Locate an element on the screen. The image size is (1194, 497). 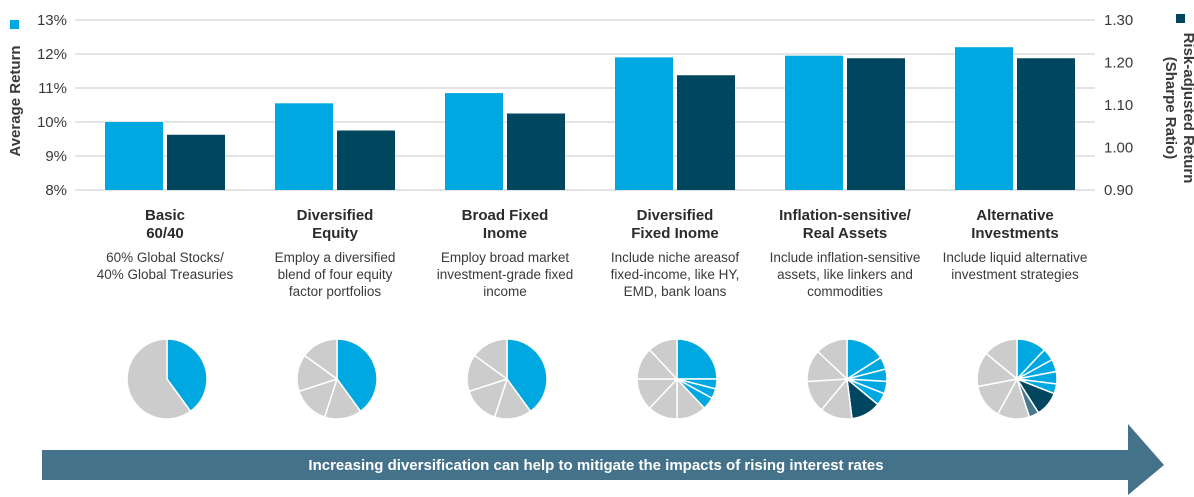
right-tick-label: 1.10 is located at coordinates (1118, 105).